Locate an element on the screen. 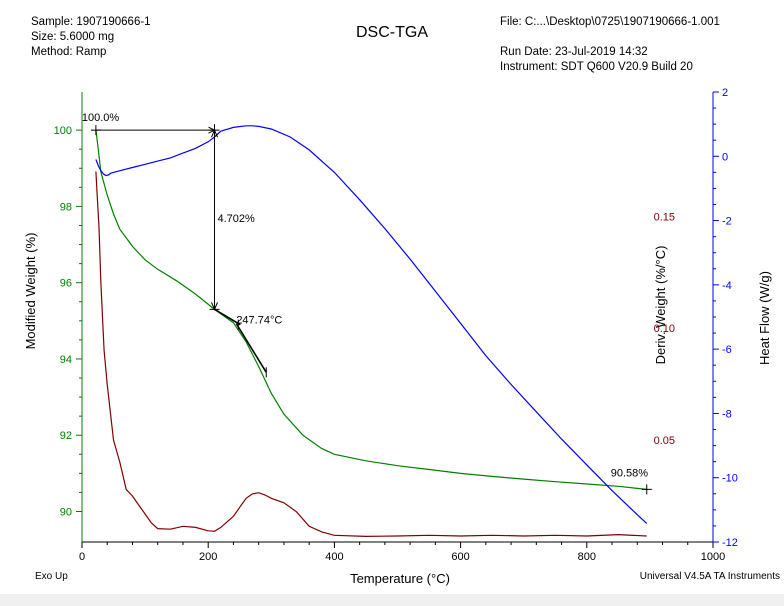 Image resolution: width=784 pixels, height=606 pixels. left-tick-label-100: 100 is located at coordinates (63, 131).